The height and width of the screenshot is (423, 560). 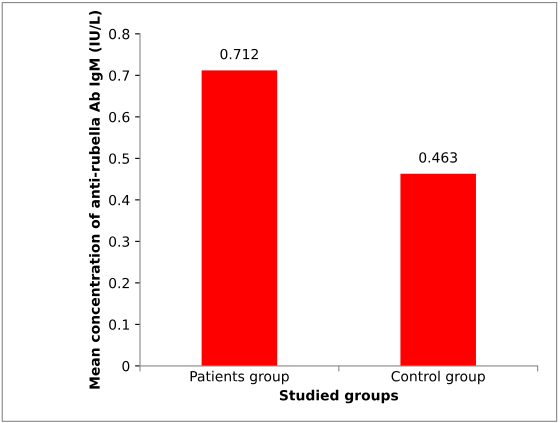 I want to click on x-axis-title: Studied groups, so click(x=339, y=397).